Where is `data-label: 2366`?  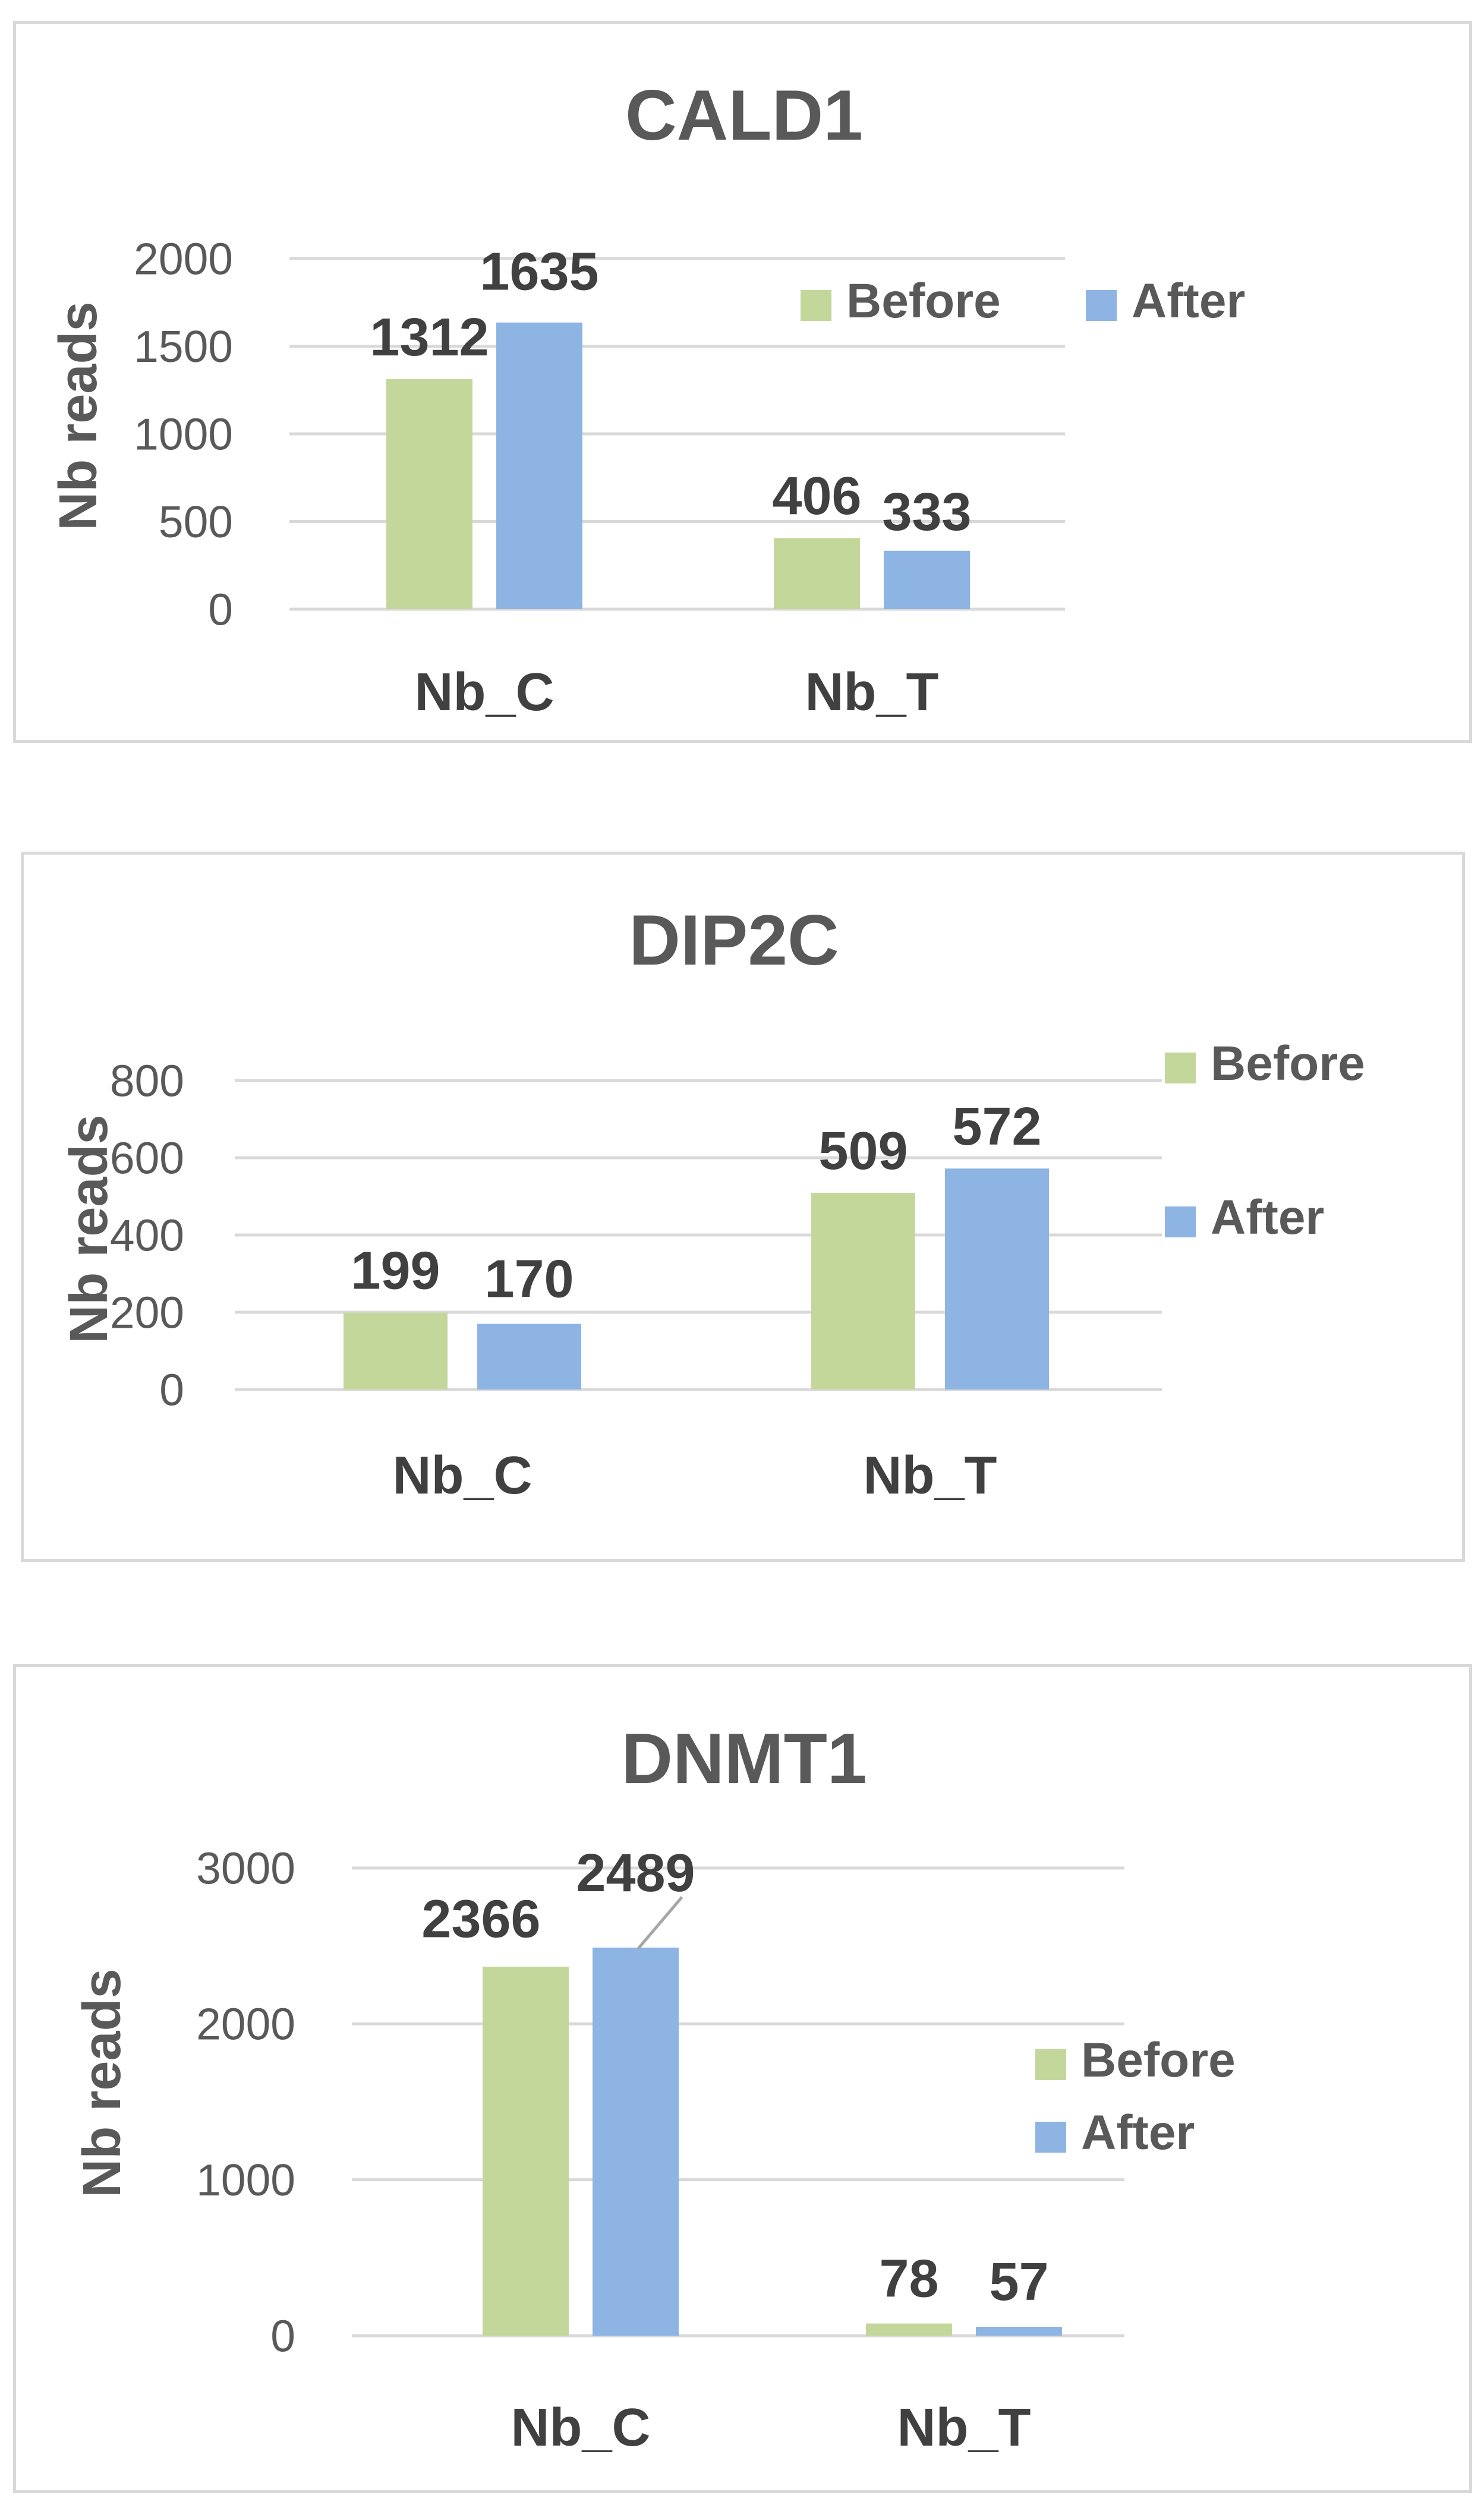
data-label: 2366 is located at coordinates (481, 1919).